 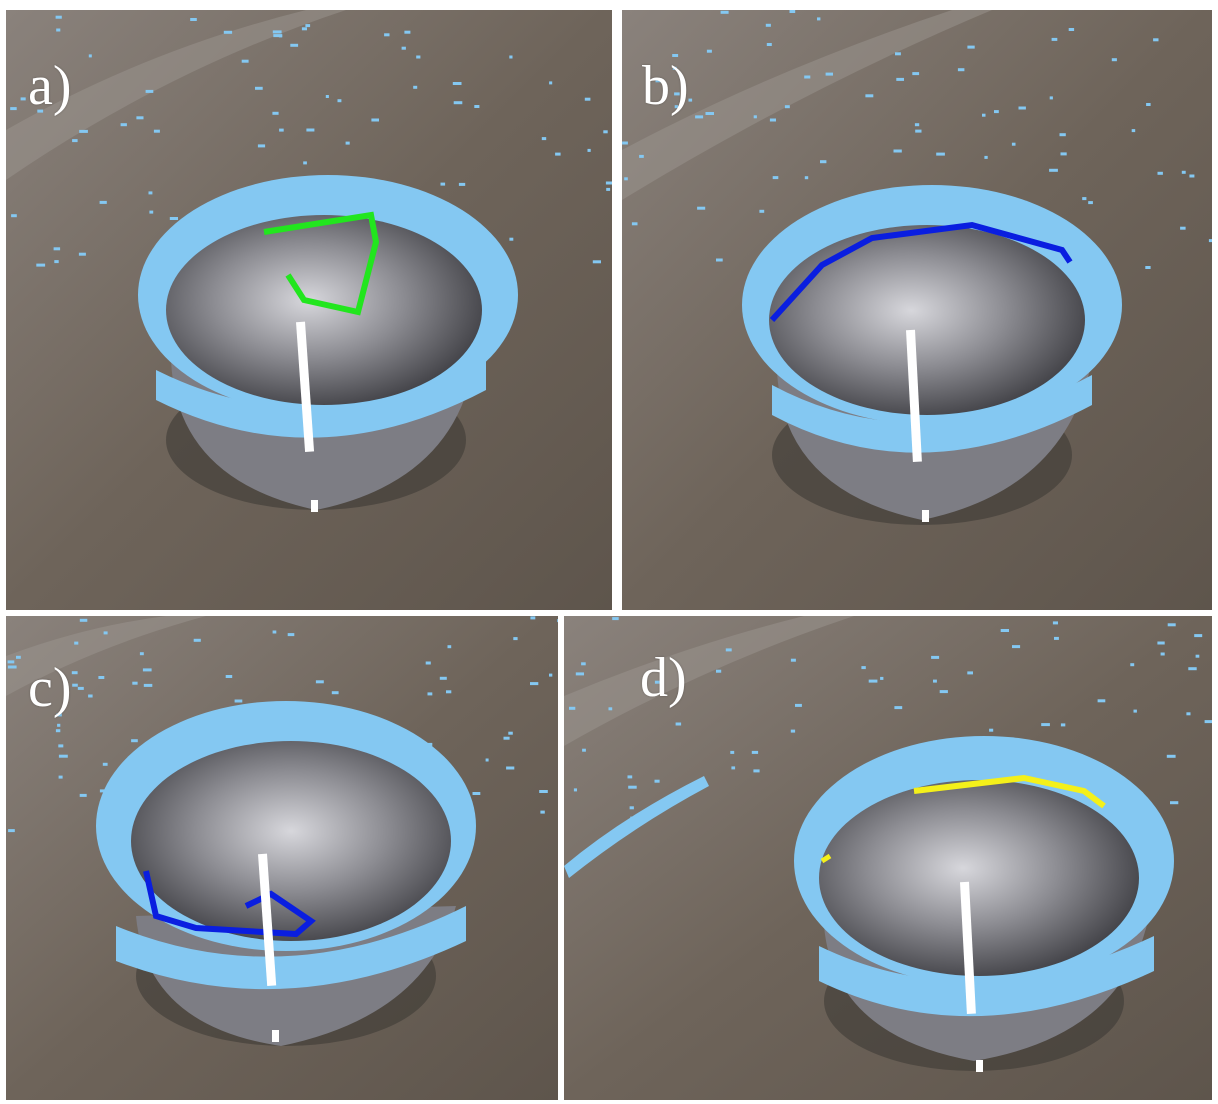 I want to click on rim-points-front, so click(x=986, y=976).